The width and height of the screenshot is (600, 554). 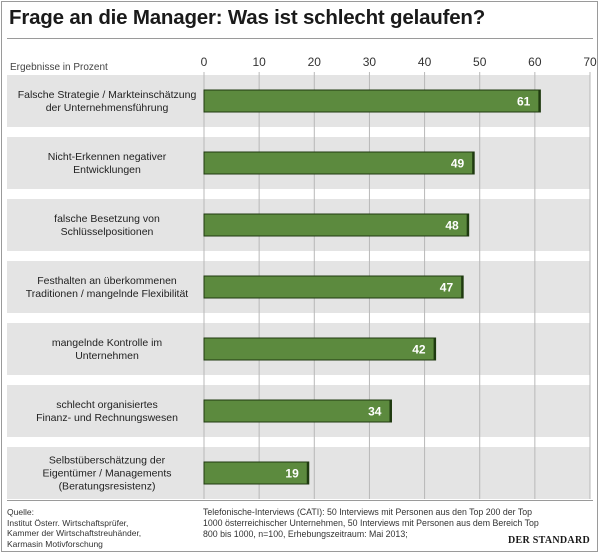 What do you see at coordinates (259, 62) in the screenshot?
I see `x-tick-label: 10` at bounding box center [259, 62].